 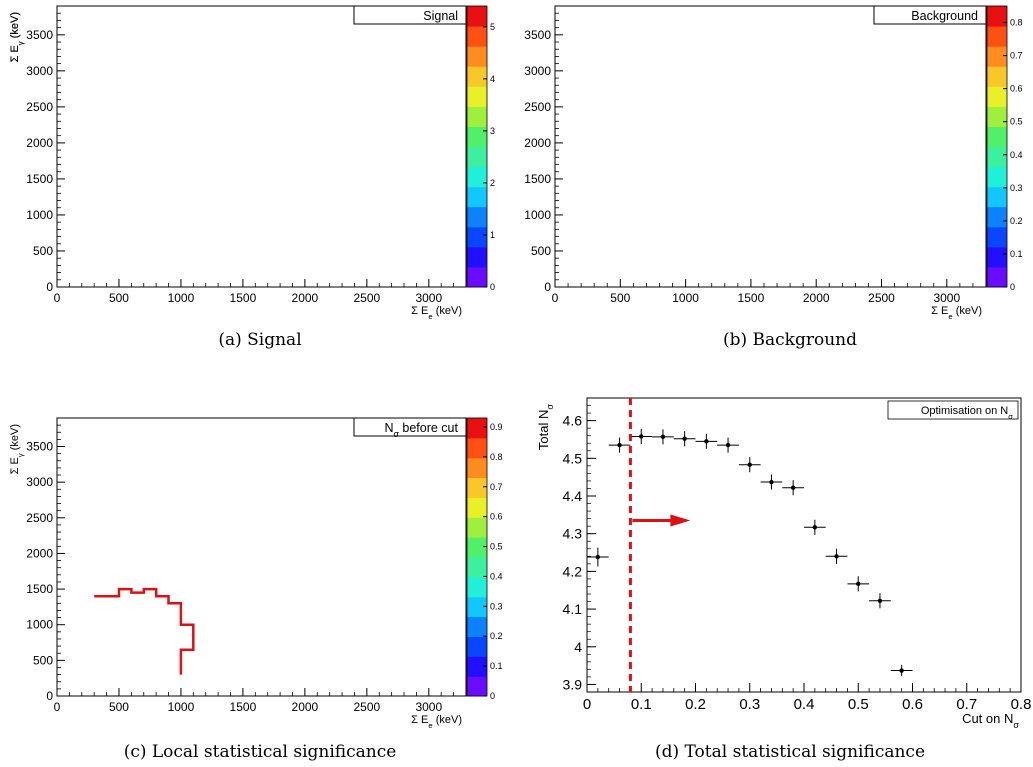 What do you see at coordinates (573, 684) in the screenshot?
I see `y-tick-label: 3.9` at bounding box center [573, 684].